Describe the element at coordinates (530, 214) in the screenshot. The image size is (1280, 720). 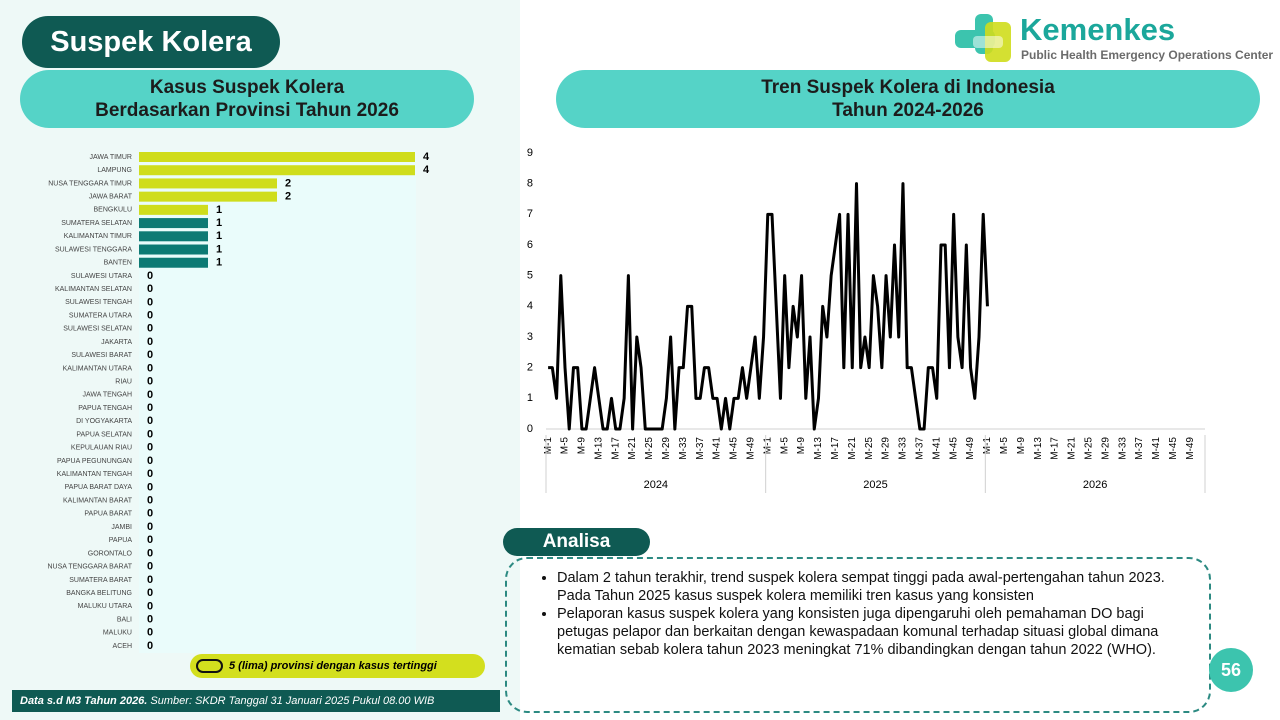
I see `y-tick-label: 7` at that location.